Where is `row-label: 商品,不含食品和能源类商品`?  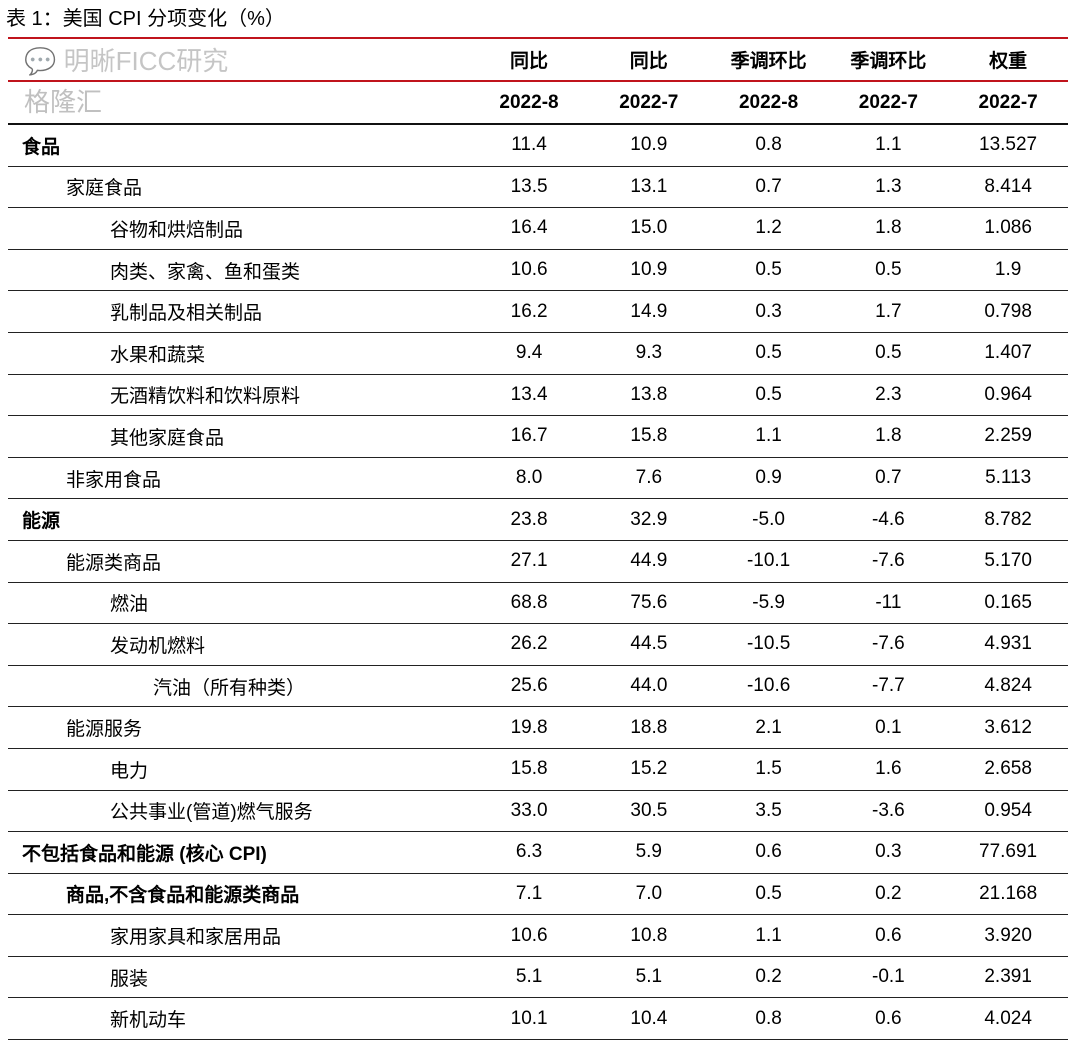 row-label: 商品,不含食品和能源类商品 is located at coordinates (183, 896).